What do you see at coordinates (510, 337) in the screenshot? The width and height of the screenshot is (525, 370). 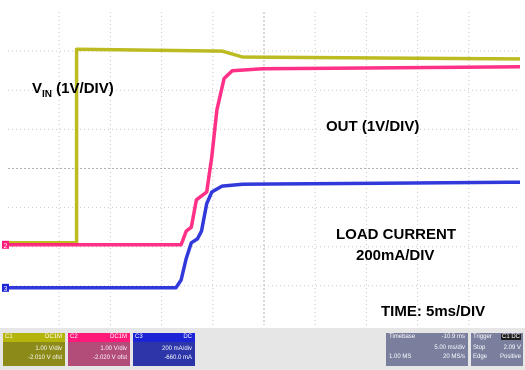 I see `trigger-channel: C1 DC` at bounding box center [510, 337].